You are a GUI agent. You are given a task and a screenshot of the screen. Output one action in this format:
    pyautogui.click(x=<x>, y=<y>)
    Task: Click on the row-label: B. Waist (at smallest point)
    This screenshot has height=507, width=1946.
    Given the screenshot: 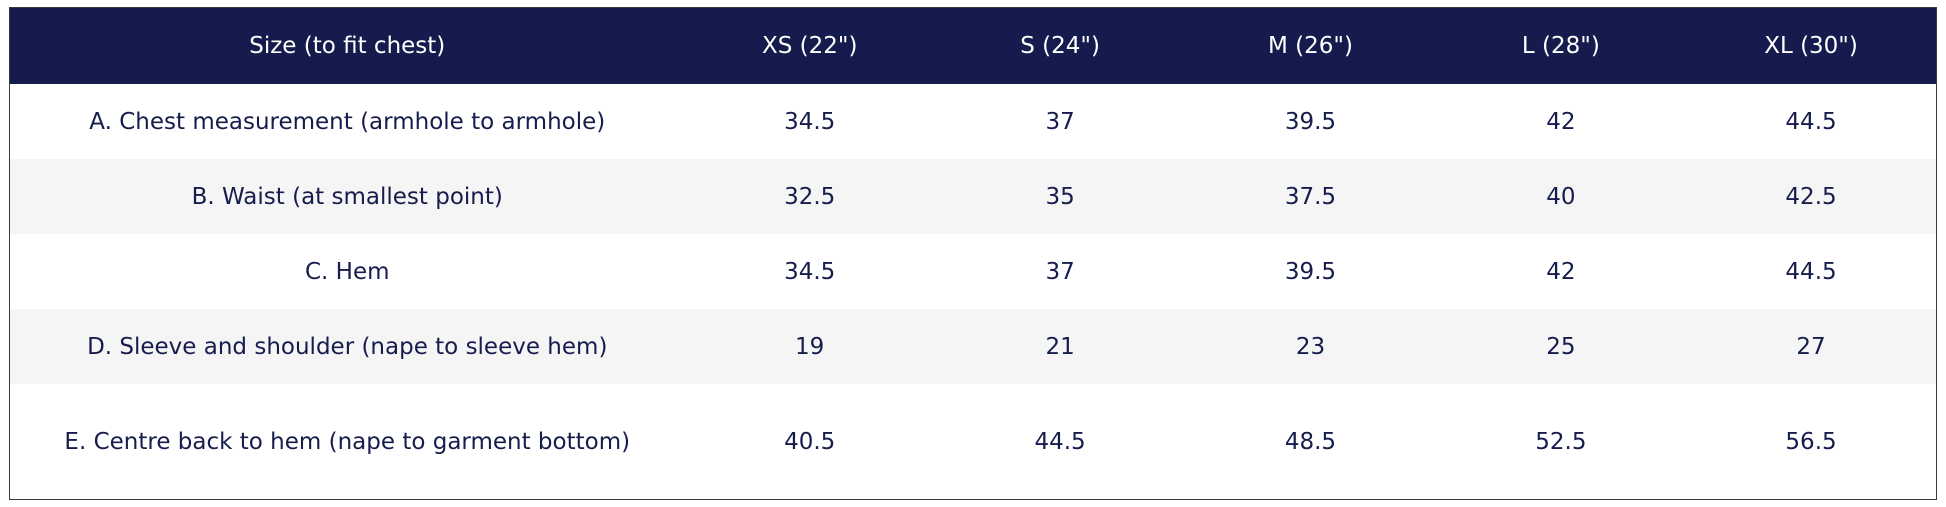 What is the action you would take?
    pyautogui.click(x=347, y=196)
    